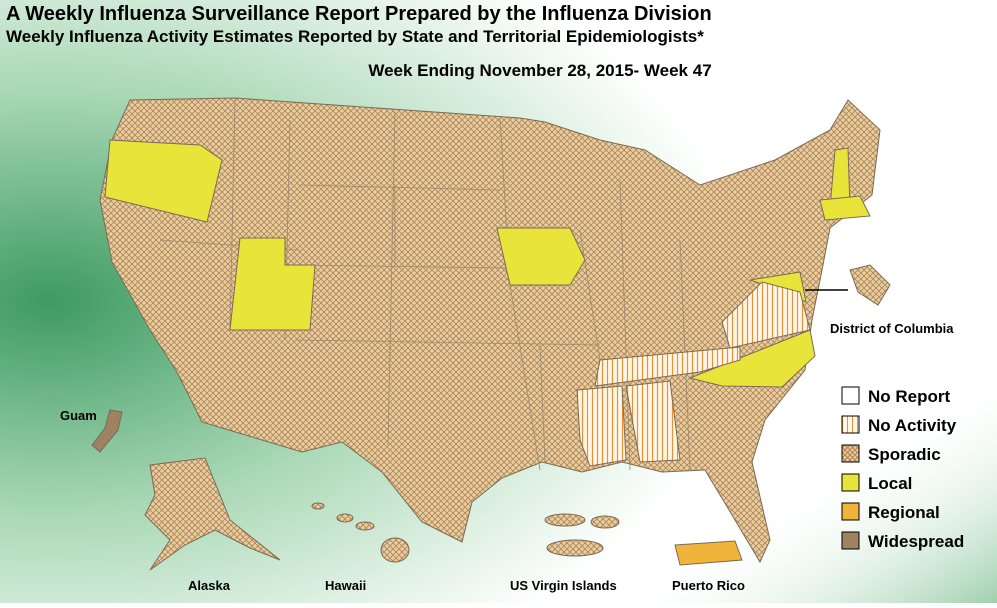 Image resolution: width=997 pixels, height=608 pixels. I want to click on legend-label: Sporadic, so click(904, 454).